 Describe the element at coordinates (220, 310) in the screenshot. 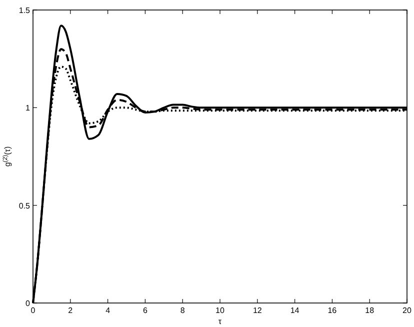

I see `x-tick-label: 10` at that location.